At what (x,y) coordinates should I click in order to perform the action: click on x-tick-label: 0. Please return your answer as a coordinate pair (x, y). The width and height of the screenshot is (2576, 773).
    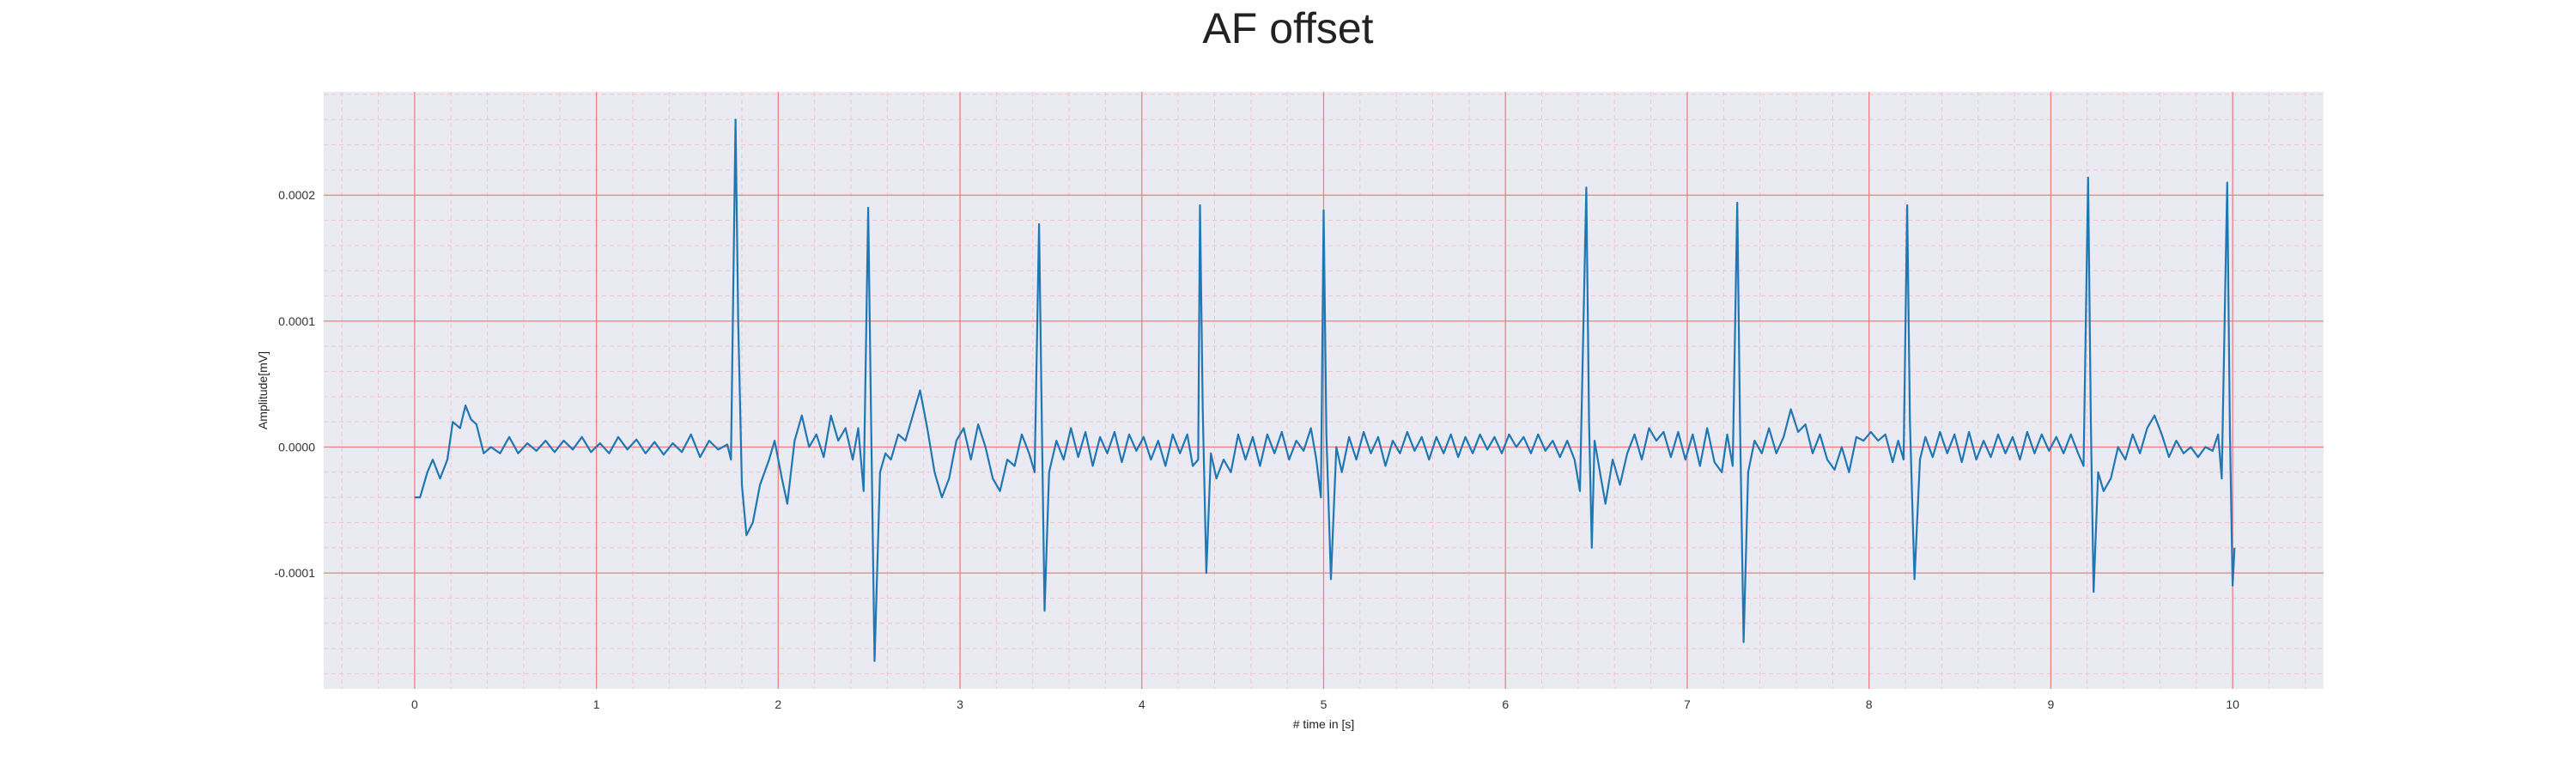
    Looking at the image, I should click on (414, 704).